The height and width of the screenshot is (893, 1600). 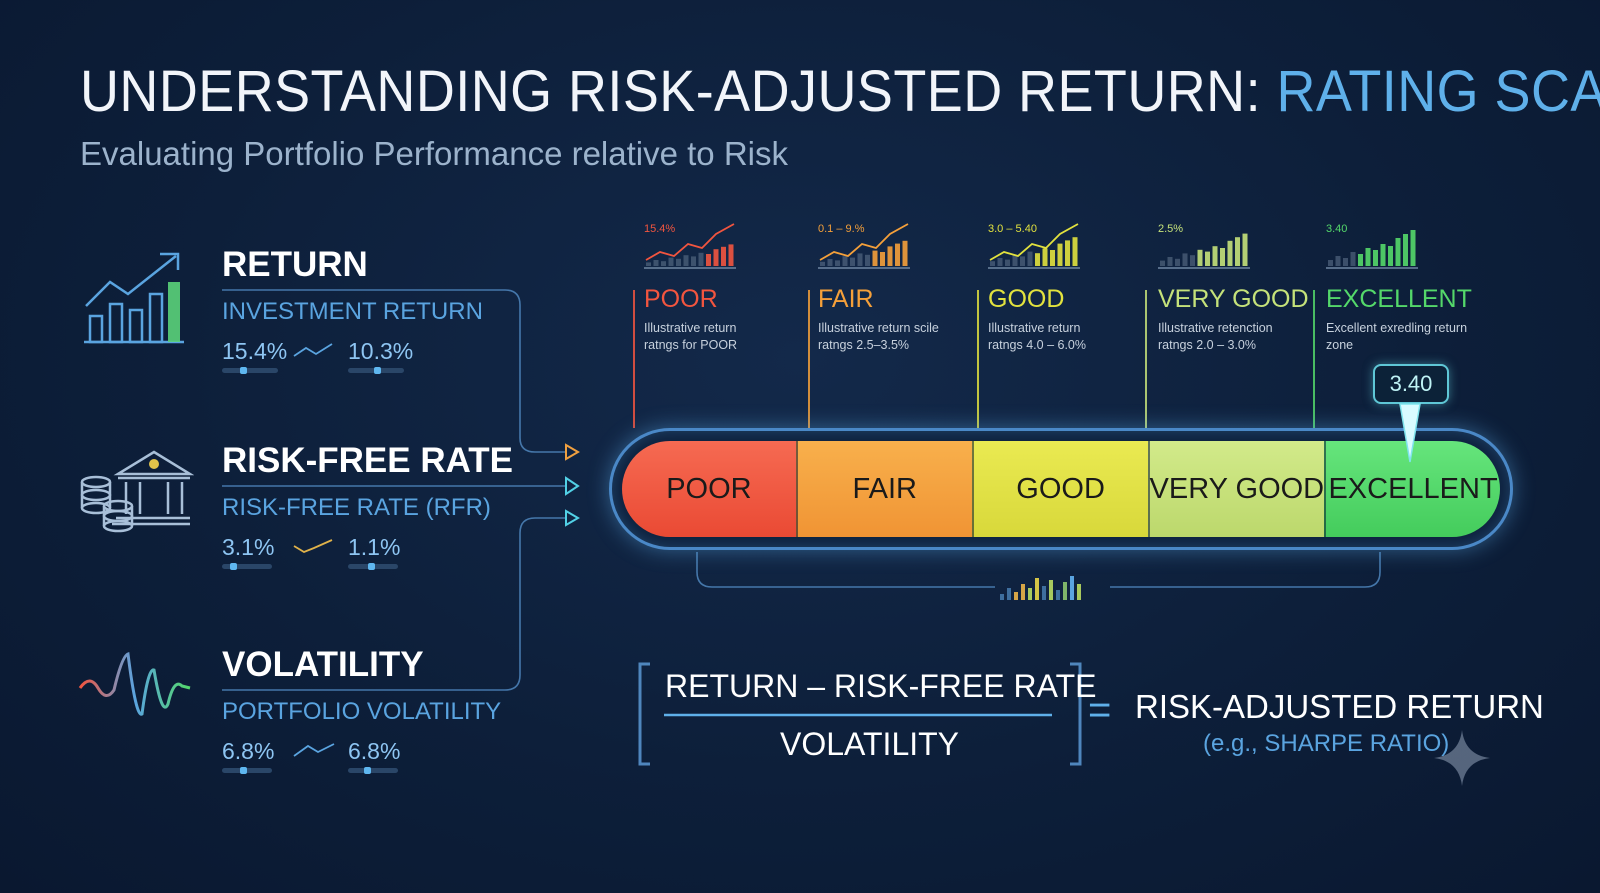 I want to click on segment-excellent: EXCELLENT, so click(x=1412, y=489).